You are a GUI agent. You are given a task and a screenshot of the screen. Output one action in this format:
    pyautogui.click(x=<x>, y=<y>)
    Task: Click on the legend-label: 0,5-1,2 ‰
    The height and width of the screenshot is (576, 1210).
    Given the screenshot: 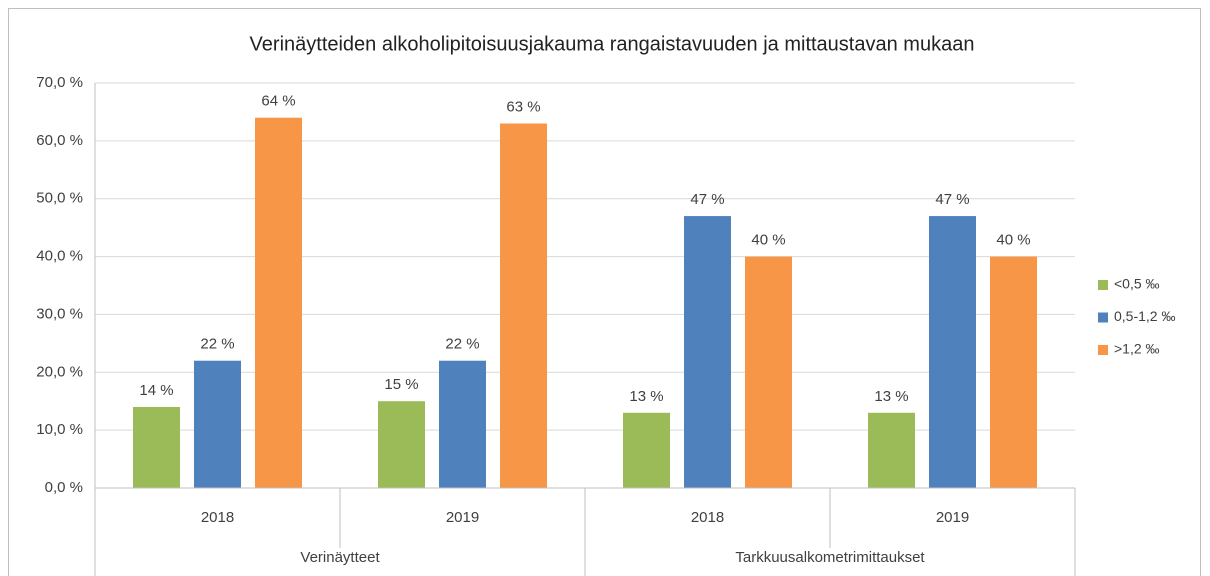 What is the action you would take?
    pyautogui.click(x=1144, y=316)
    